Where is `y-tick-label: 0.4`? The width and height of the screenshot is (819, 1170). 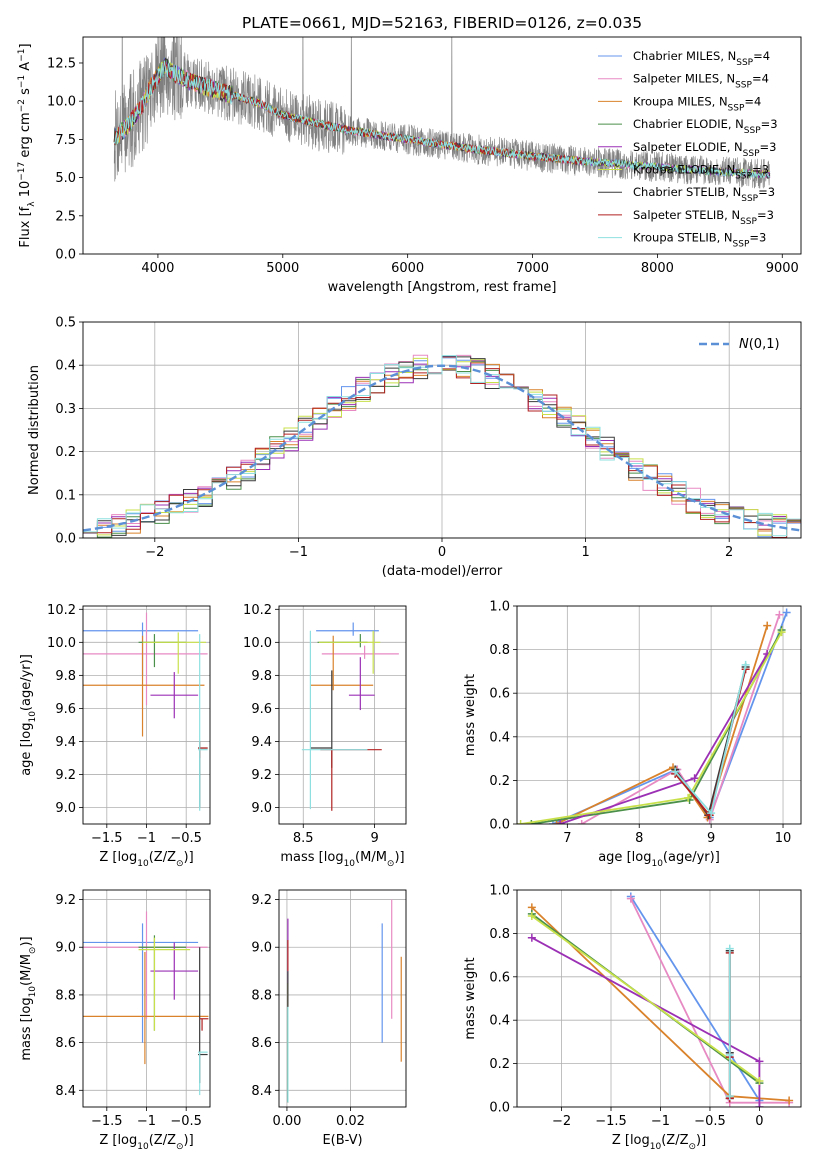
y-tick-label: 0.4 is located at coordinates (499, 1021).